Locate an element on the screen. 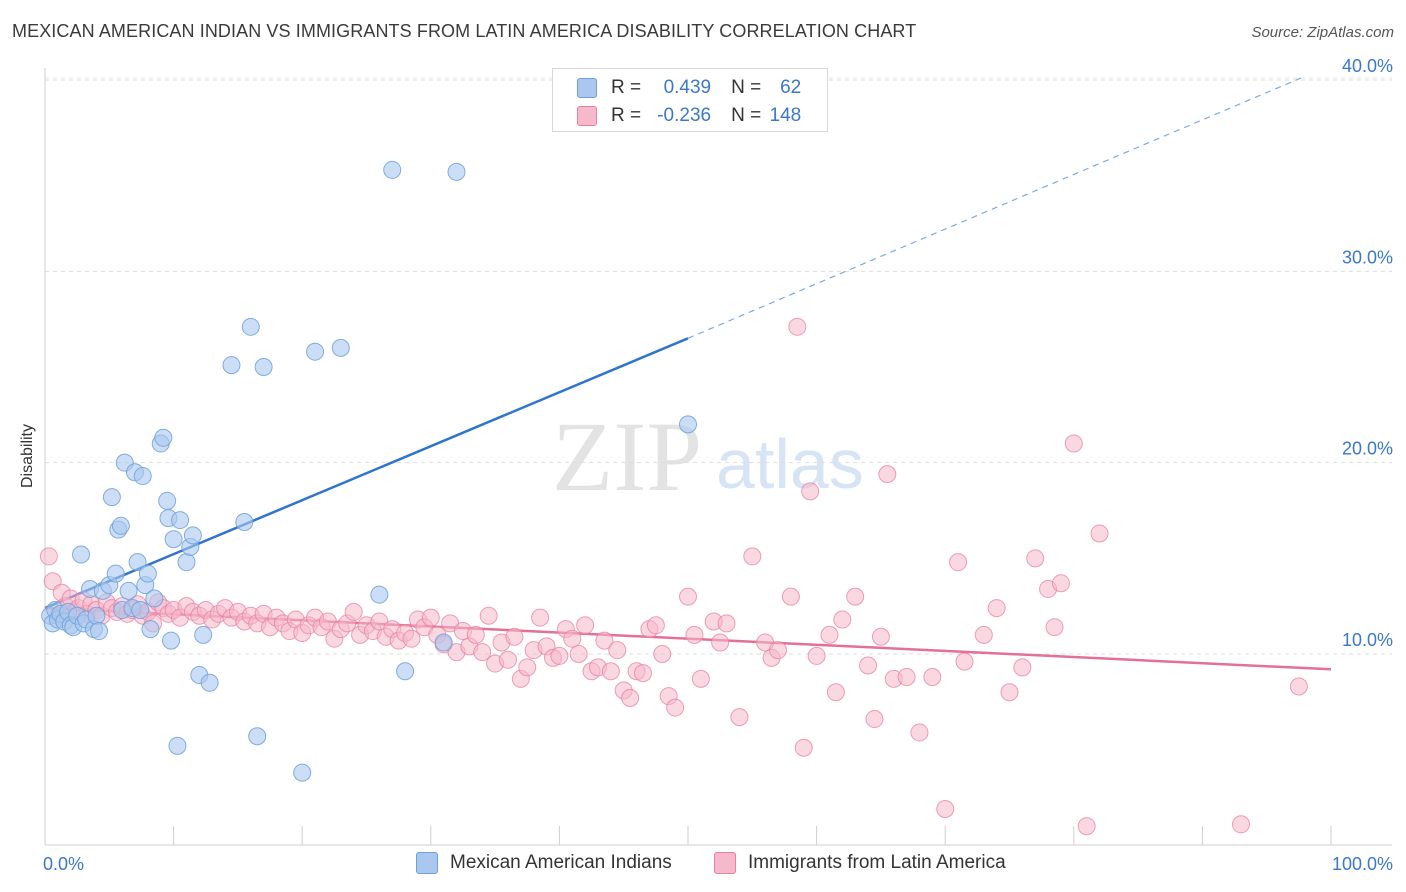 Image resolution: width=1406 pixels, height=892 pixels. legend-n-value: 148 is located at coordinates (785, 115).